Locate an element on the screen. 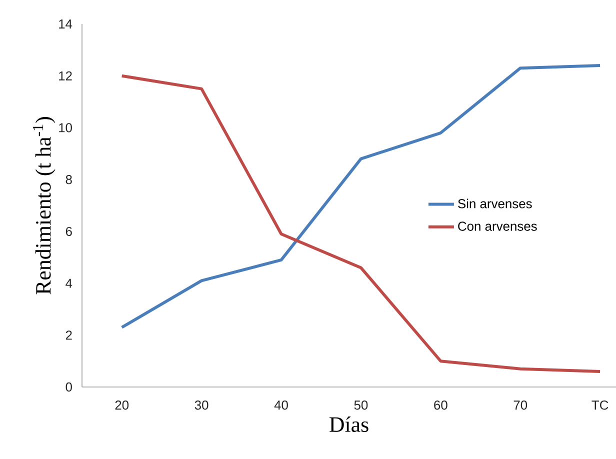 The height and width of the screenshot is (459, 616). y-tick-label: 4 is located at coordinates (69, 283).